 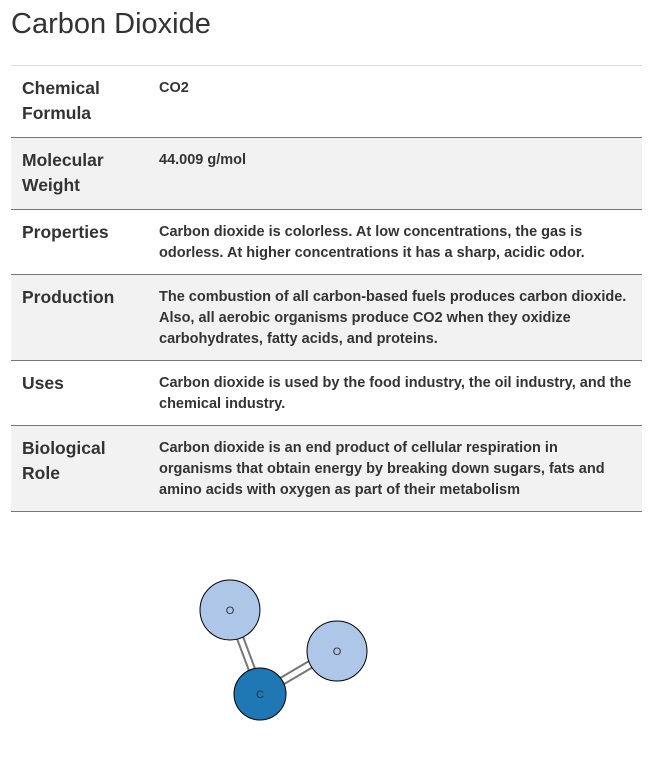 What do you see at coordinates (174, 88) in the screenshot?
I see `row-value: CO2` at bounding box center [174, 88].